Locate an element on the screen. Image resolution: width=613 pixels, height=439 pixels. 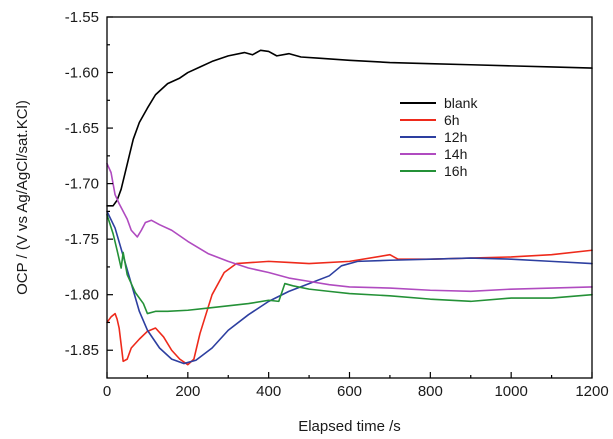
legend-label-6h: 6h is located at coordinates (452, 120).